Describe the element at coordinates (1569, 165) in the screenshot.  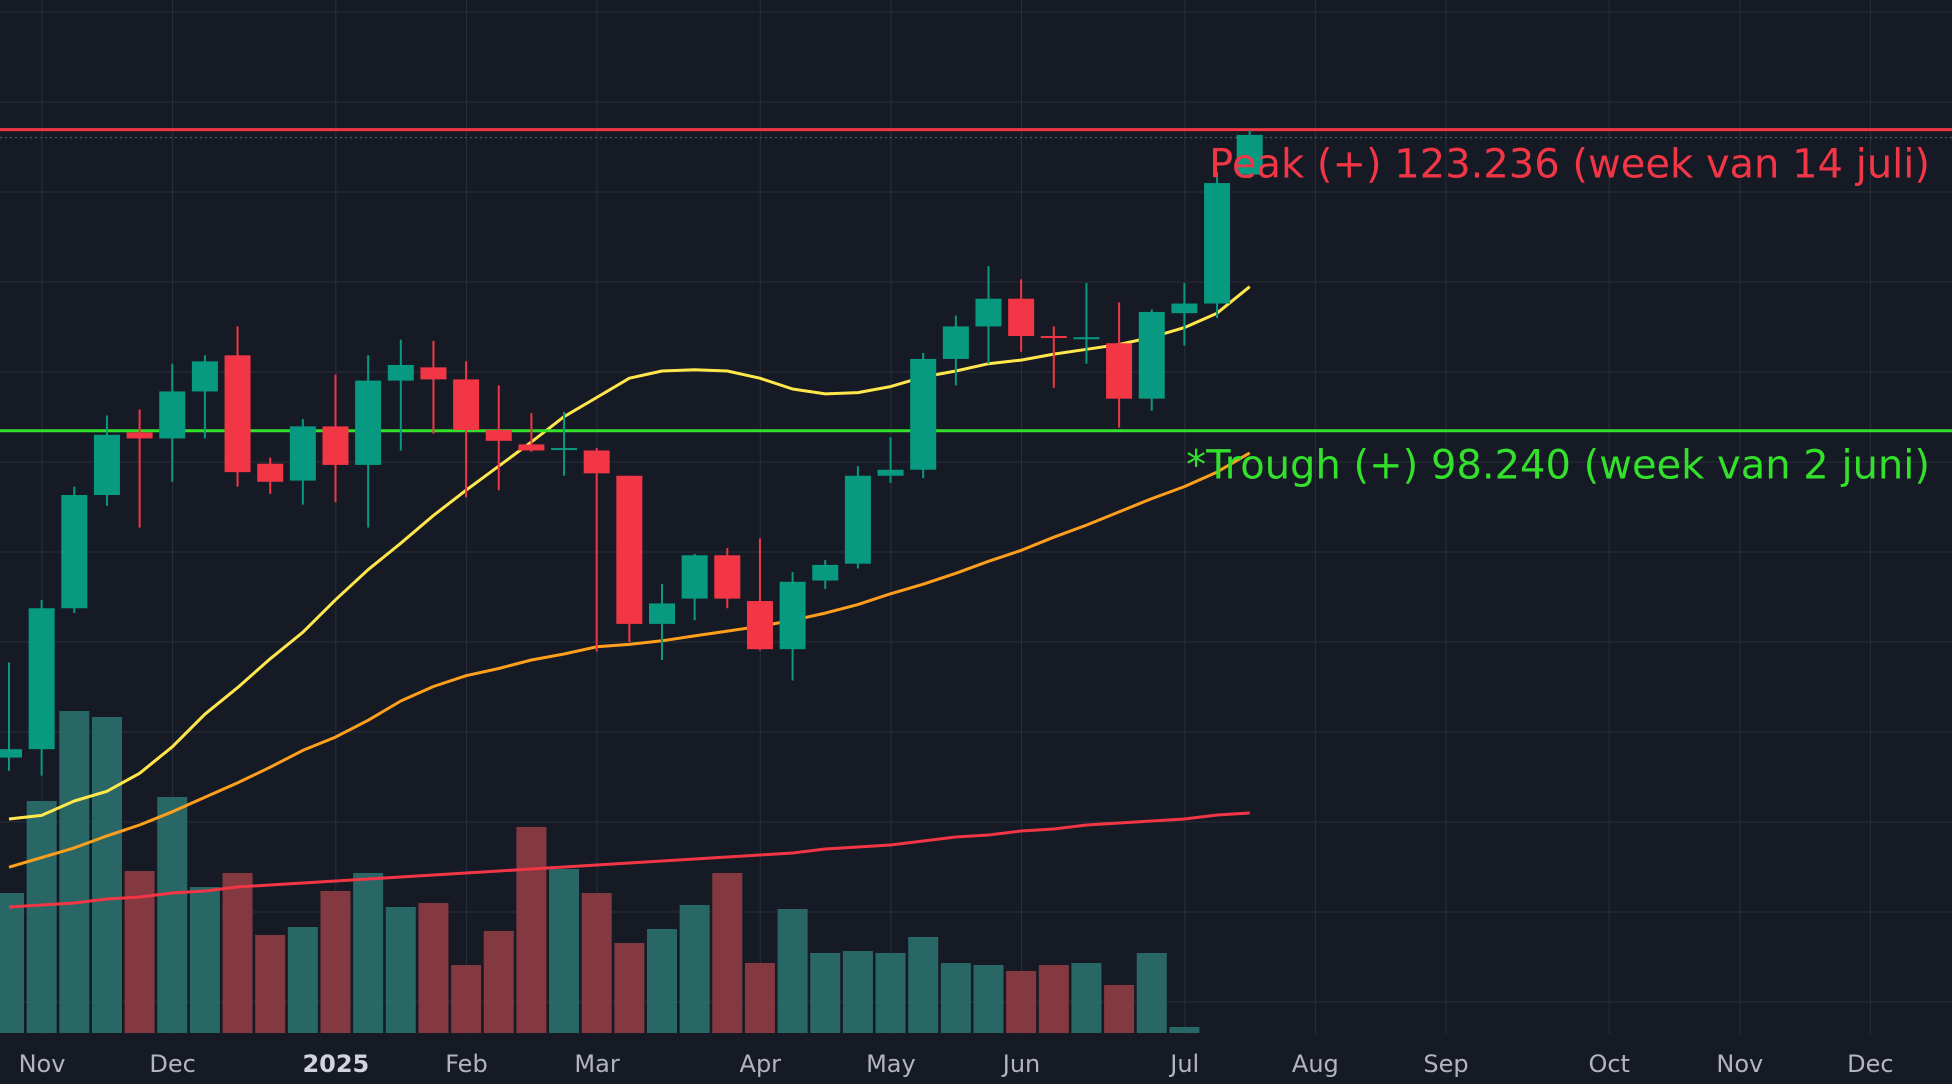
I see `level-label-peak: Peak (+) 123.236 (week van 14 juli)` at that location.